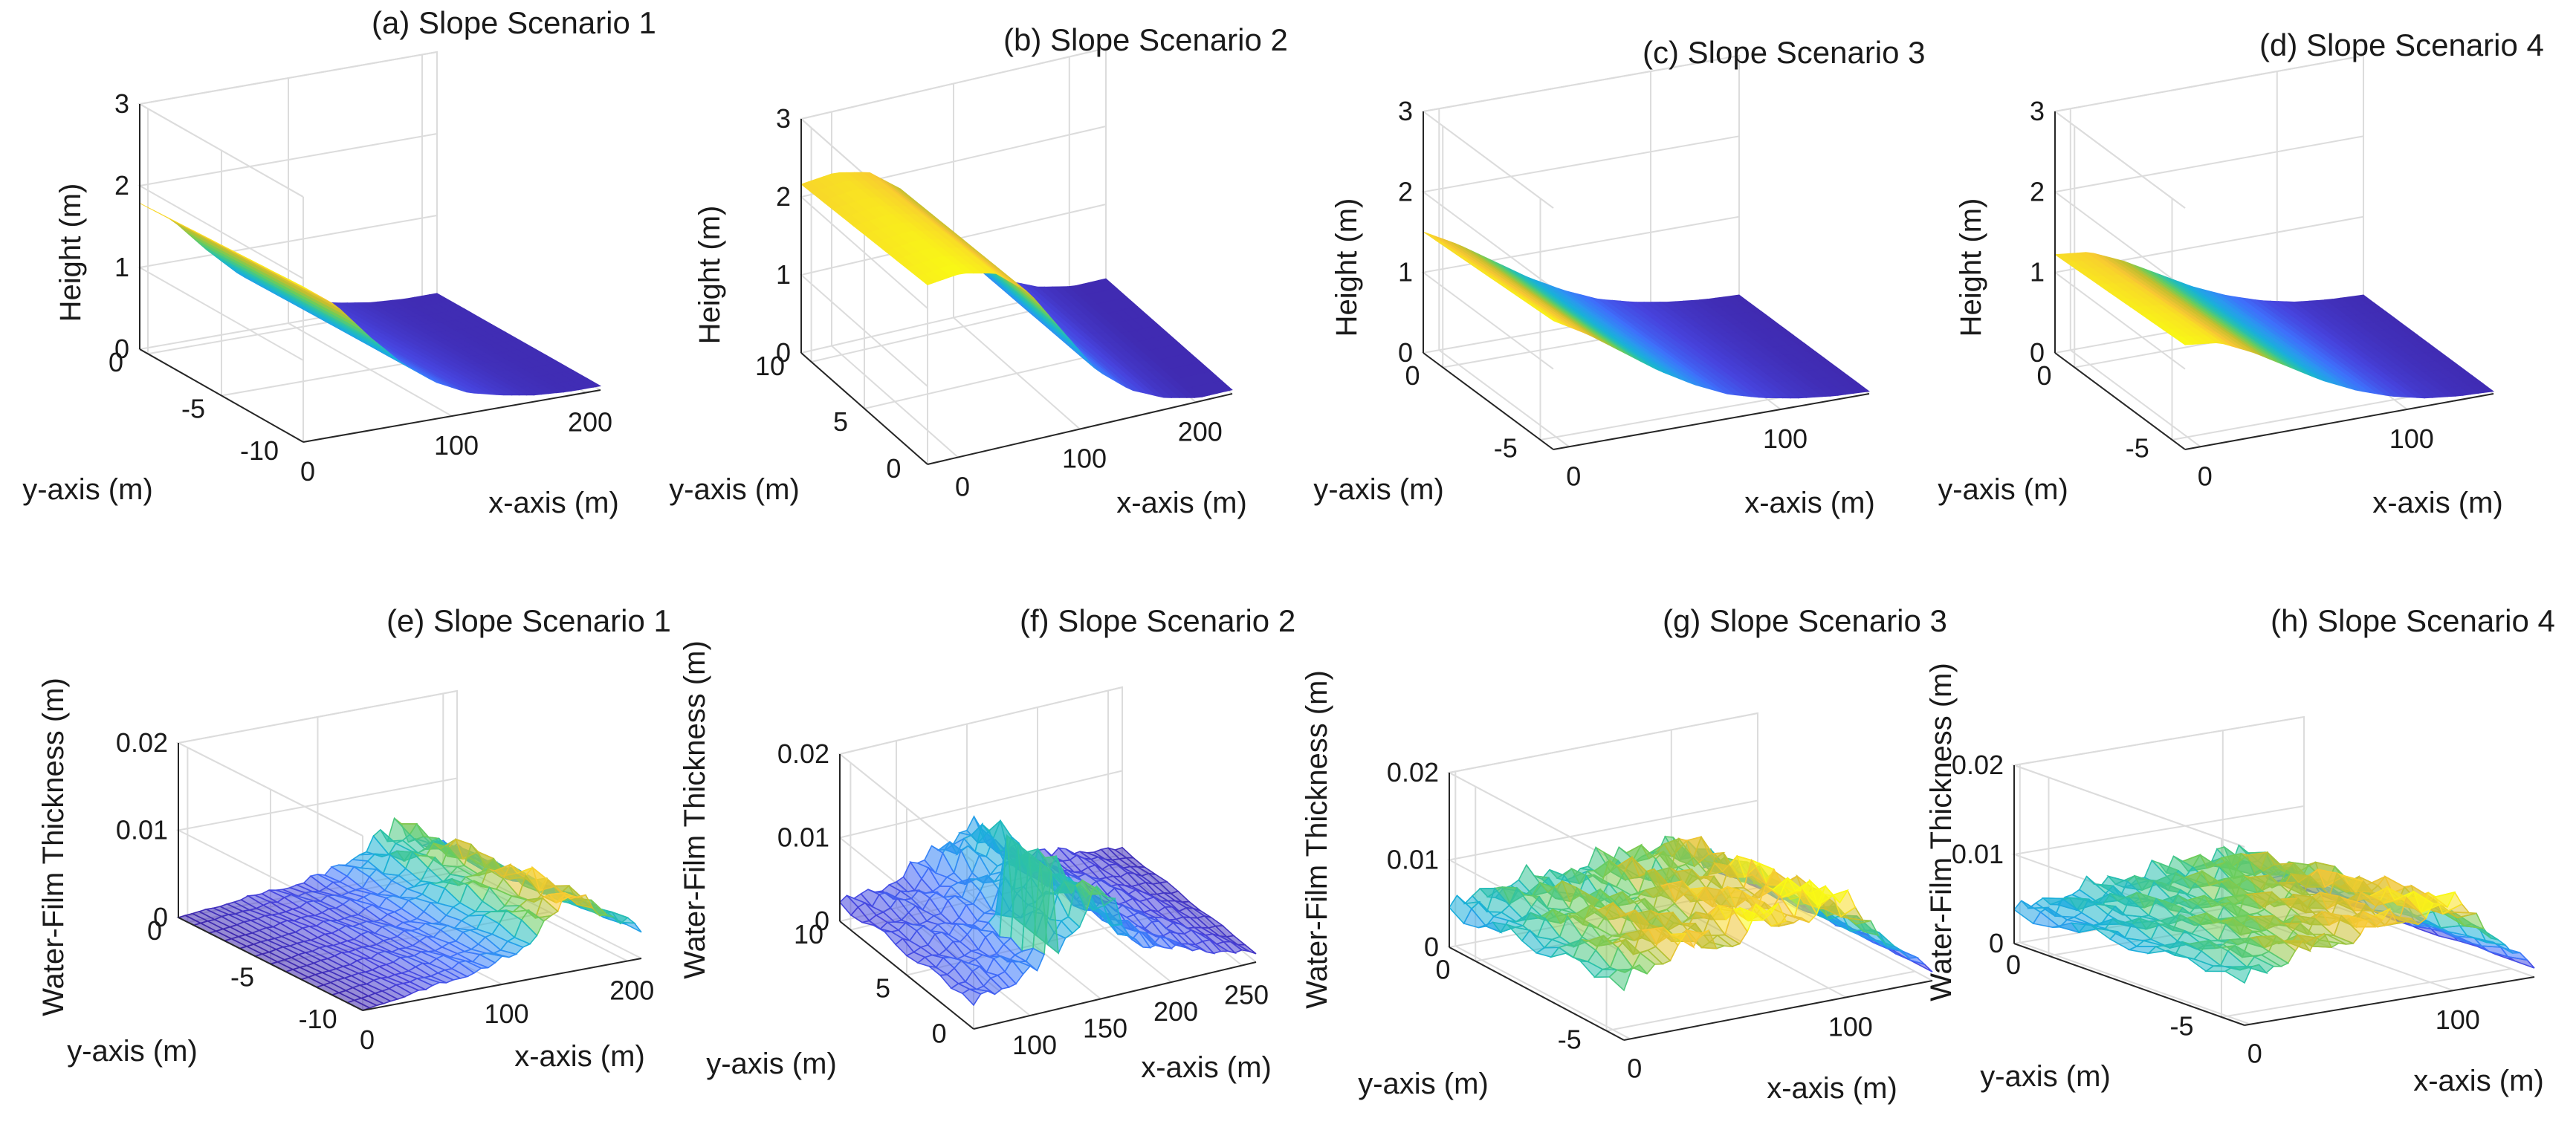 This screenshot has height=1130, width=2576. What do you see at coordinates (385, 891) in the screenshot?
I see `axes-e: 0 0.01 0.02 0 100 200 0 -5 -10` at bounding box center [385, 891].